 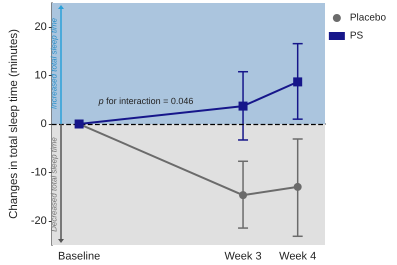 I want to click on y-tick-label: 20, so click(x=40, y=27).